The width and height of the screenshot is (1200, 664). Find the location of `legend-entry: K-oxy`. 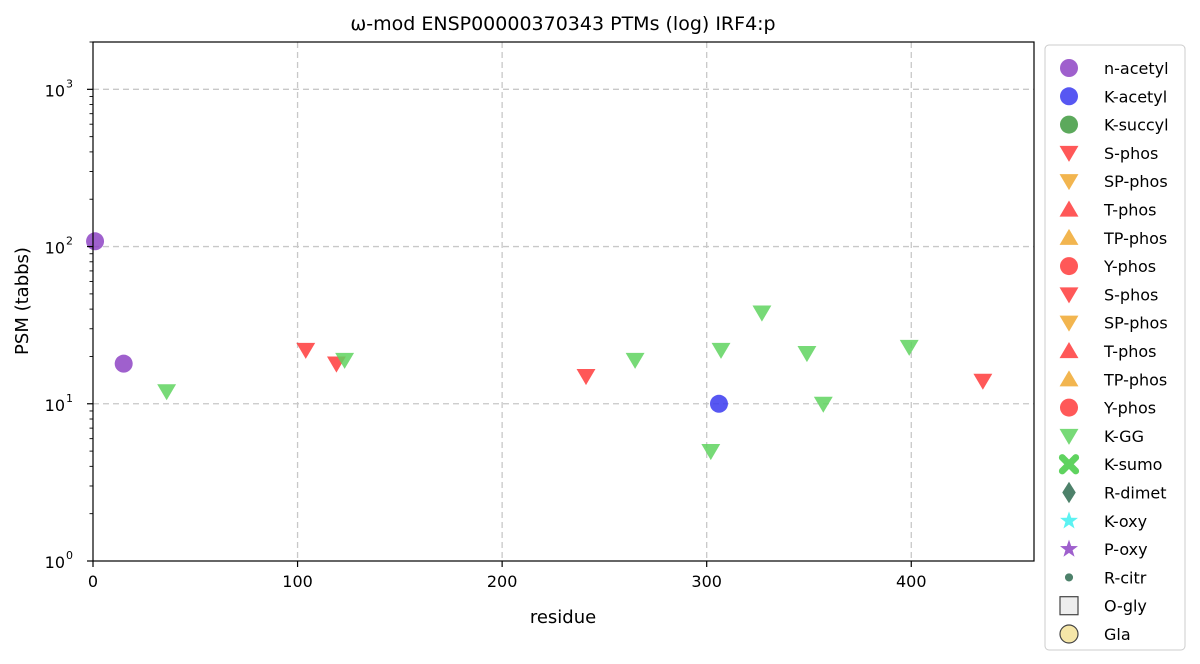

legend-entry: K-oxy is located at coordinates (1103, 521).